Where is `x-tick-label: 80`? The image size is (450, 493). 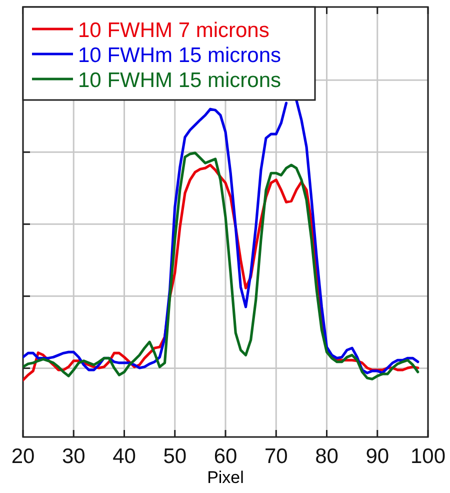 x-tick-label: 80 is located at coordinates (326, 456).